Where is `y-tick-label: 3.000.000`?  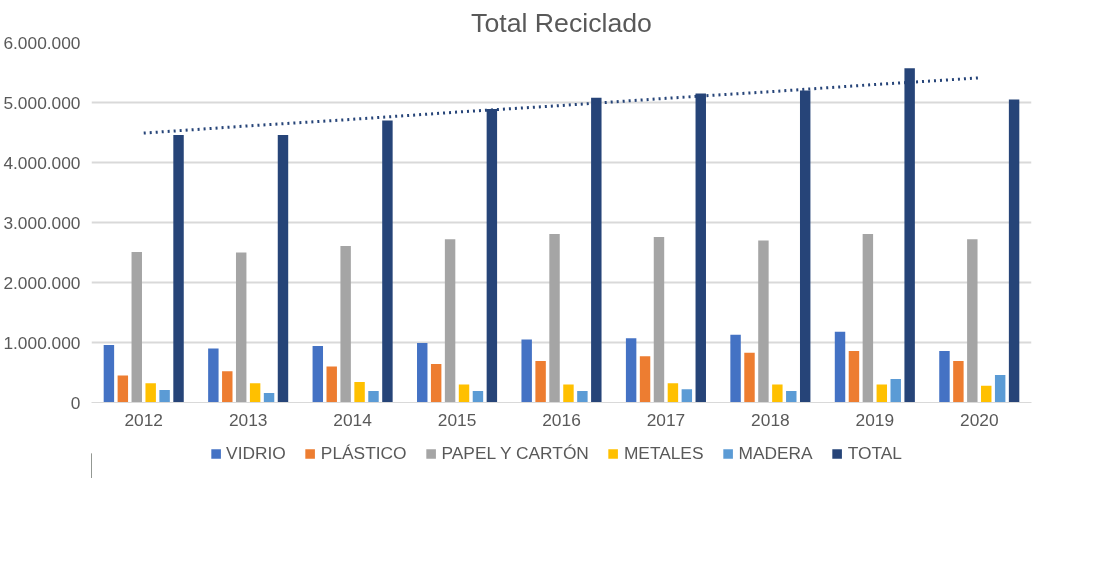
y-tick-label: 3.000.000 is located at coordinates (42, 222).